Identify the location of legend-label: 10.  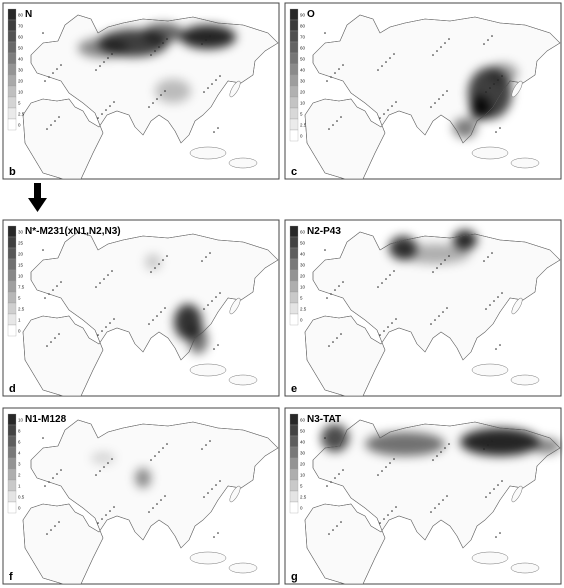
(21, 92).